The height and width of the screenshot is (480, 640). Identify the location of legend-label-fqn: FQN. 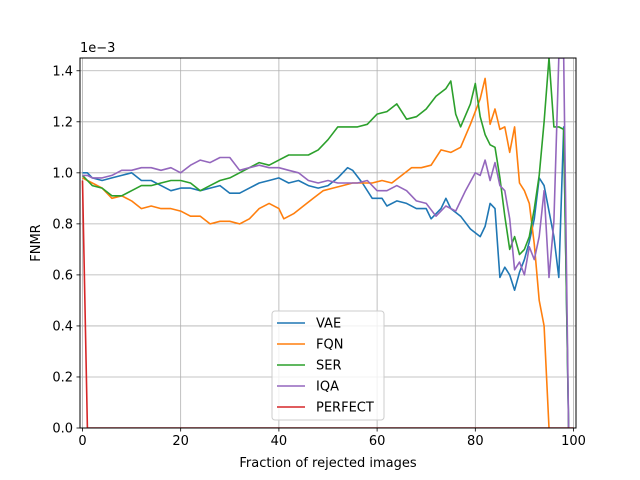
(329, 345).